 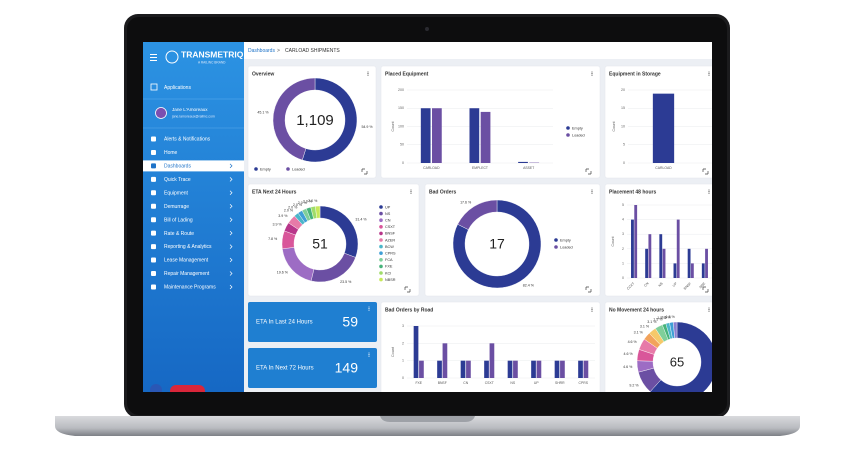 What do you see at coordinates (178, 220) in the screenshot?
I see `menu-item: Bill of Lading` at bounding box center [178, 220].